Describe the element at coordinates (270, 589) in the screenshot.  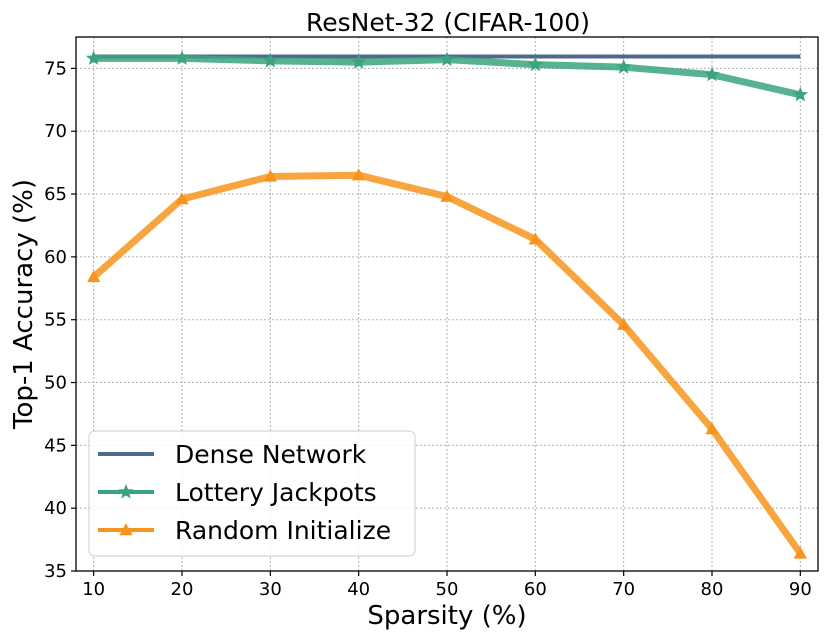
I see `x-tick-label: 30` at that location.